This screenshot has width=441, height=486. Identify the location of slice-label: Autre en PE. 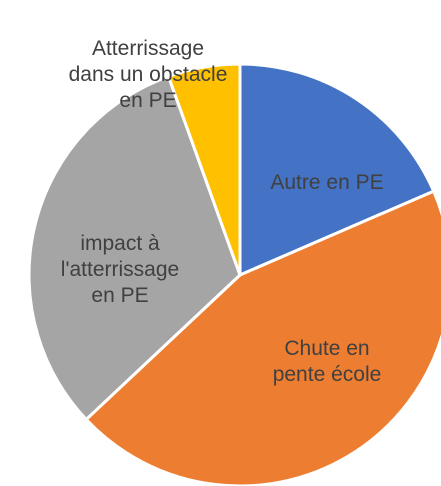
(327, 182).